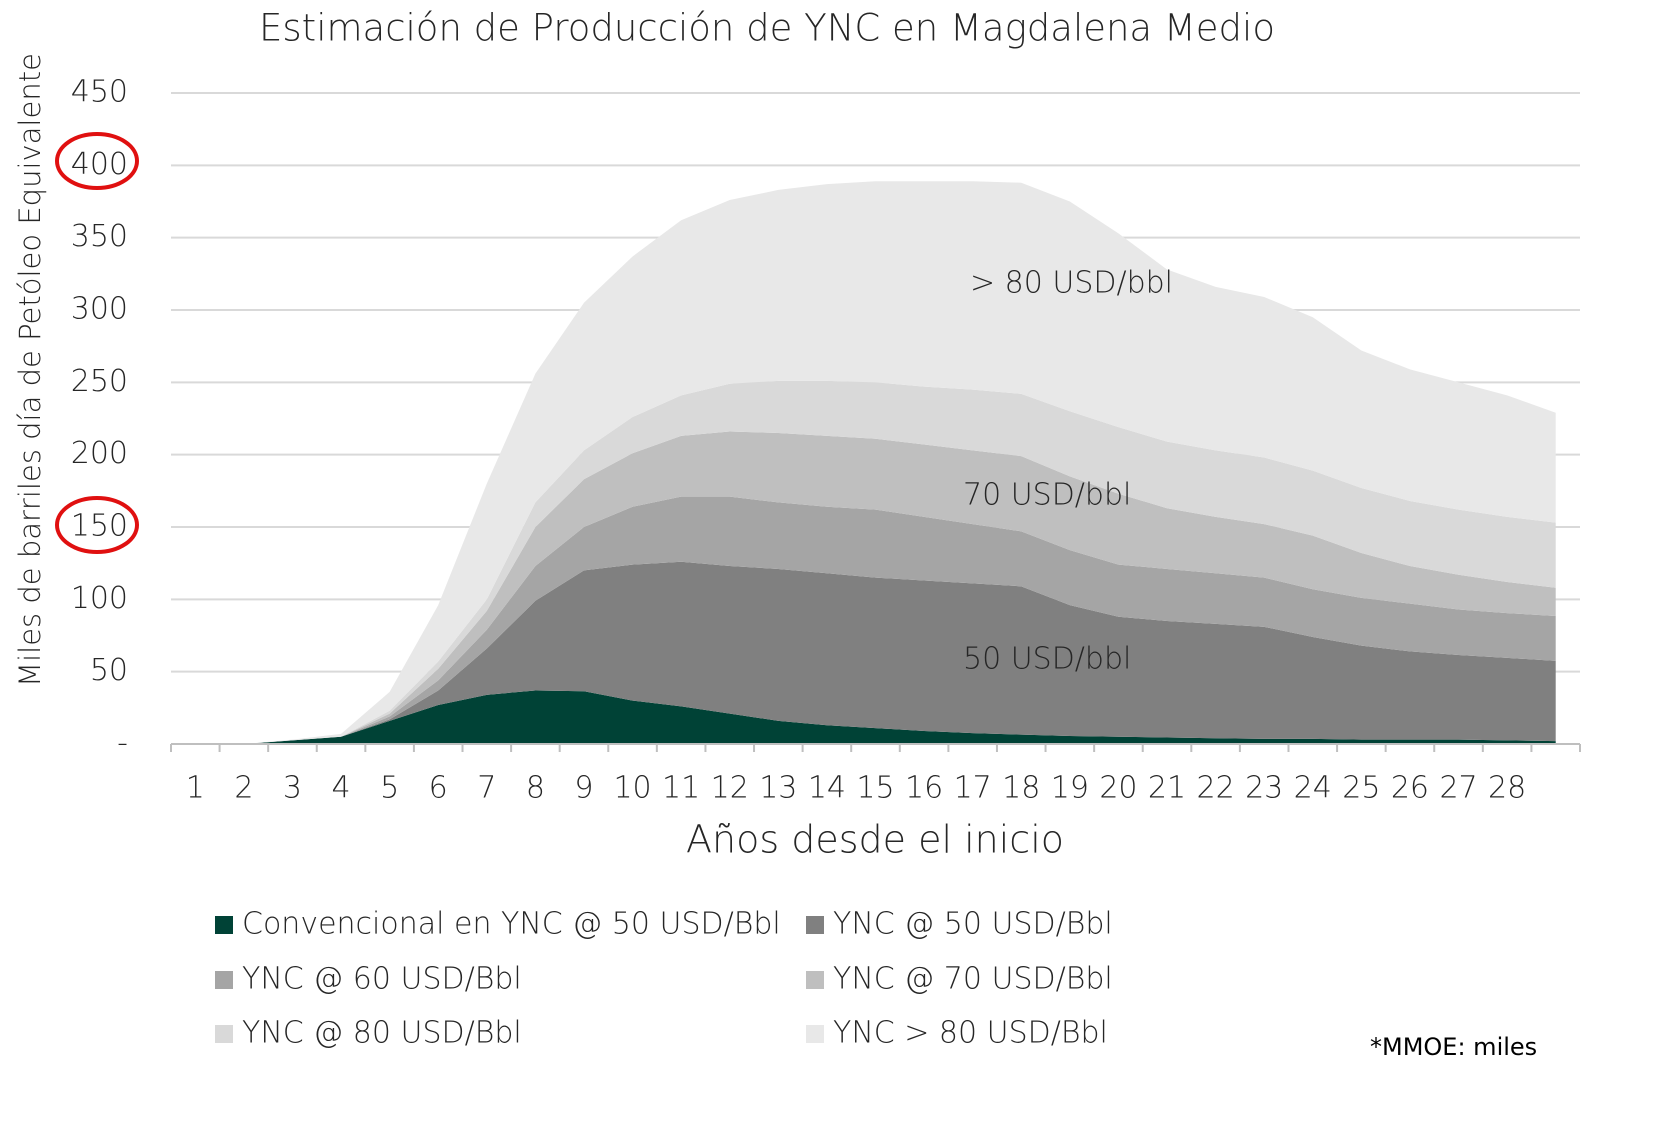  I want to click on x-tick-label: 3, so click(292, 788).